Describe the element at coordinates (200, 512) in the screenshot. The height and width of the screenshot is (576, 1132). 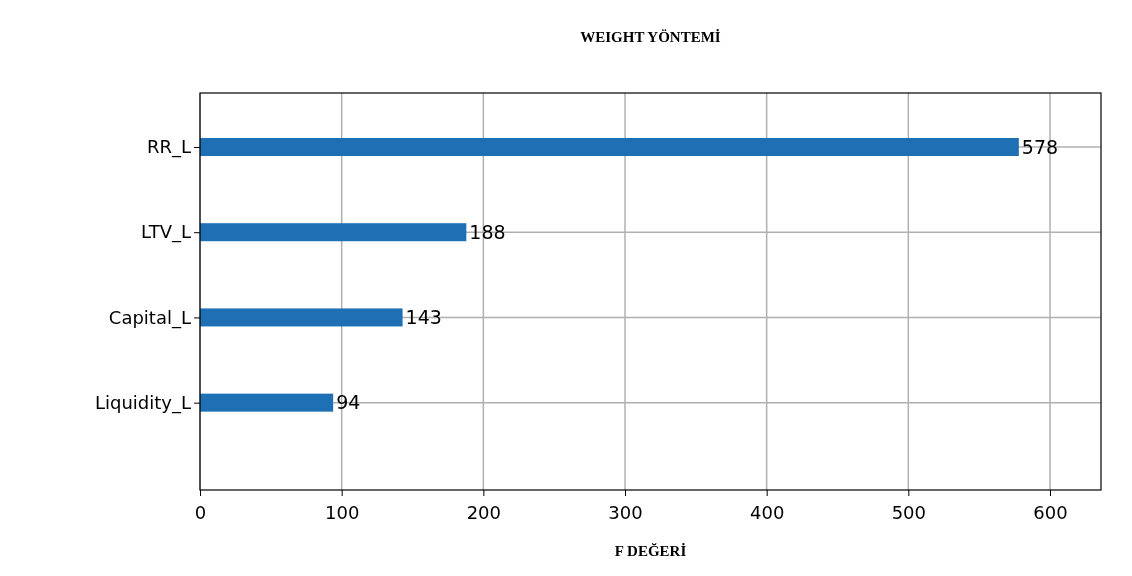
I see `x-tick-label: 0` at that location.